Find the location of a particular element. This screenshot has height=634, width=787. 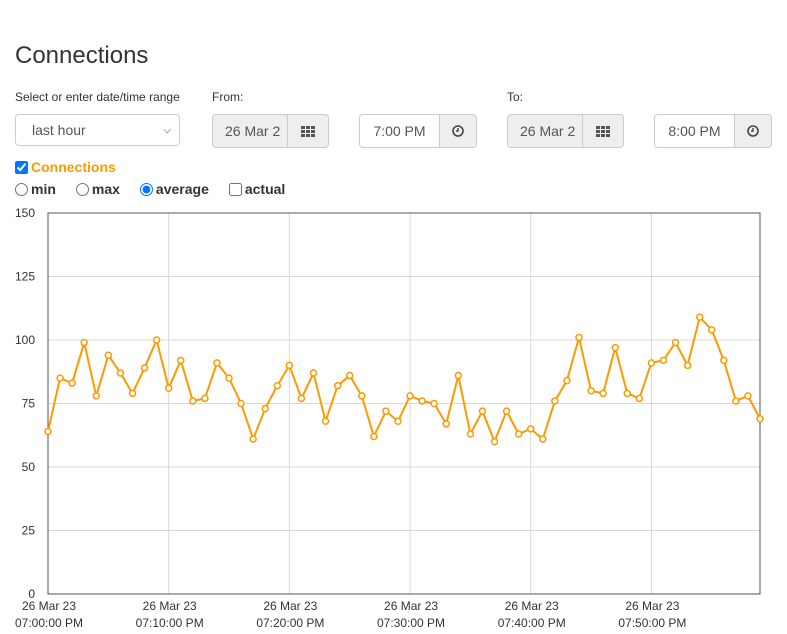

to-date-group: 26 Mar 2 is located at coordinates (565, 131).